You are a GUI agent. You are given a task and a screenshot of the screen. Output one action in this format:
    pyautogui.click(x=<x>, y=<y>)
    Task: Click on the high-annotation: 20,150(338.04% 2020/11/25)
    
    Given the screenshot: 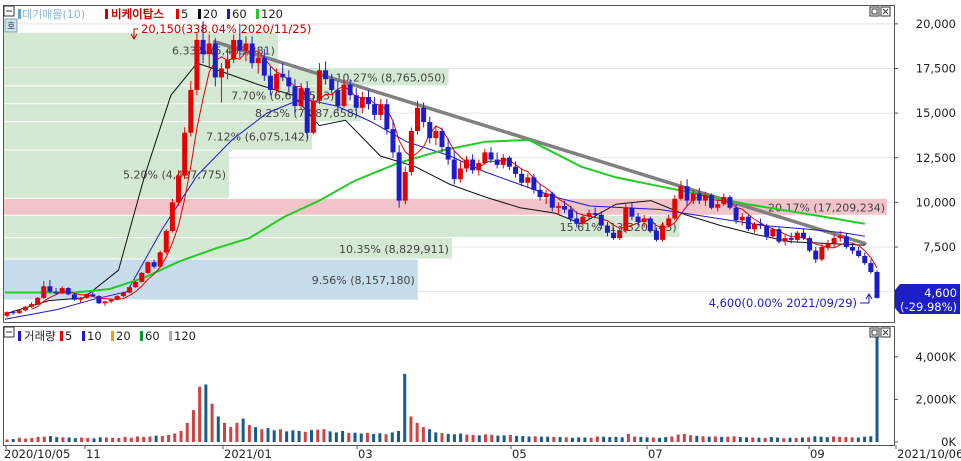 What is the action you would take?
    pyautogui.click(x=220, y=31)
    